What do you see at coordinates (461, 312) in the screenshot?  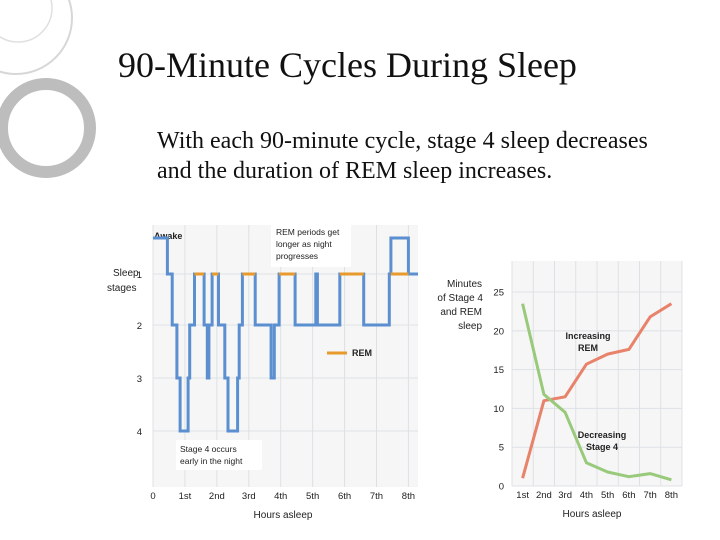 I see `y-axis-label-line3: and REM` at bounding box center [461, 312].